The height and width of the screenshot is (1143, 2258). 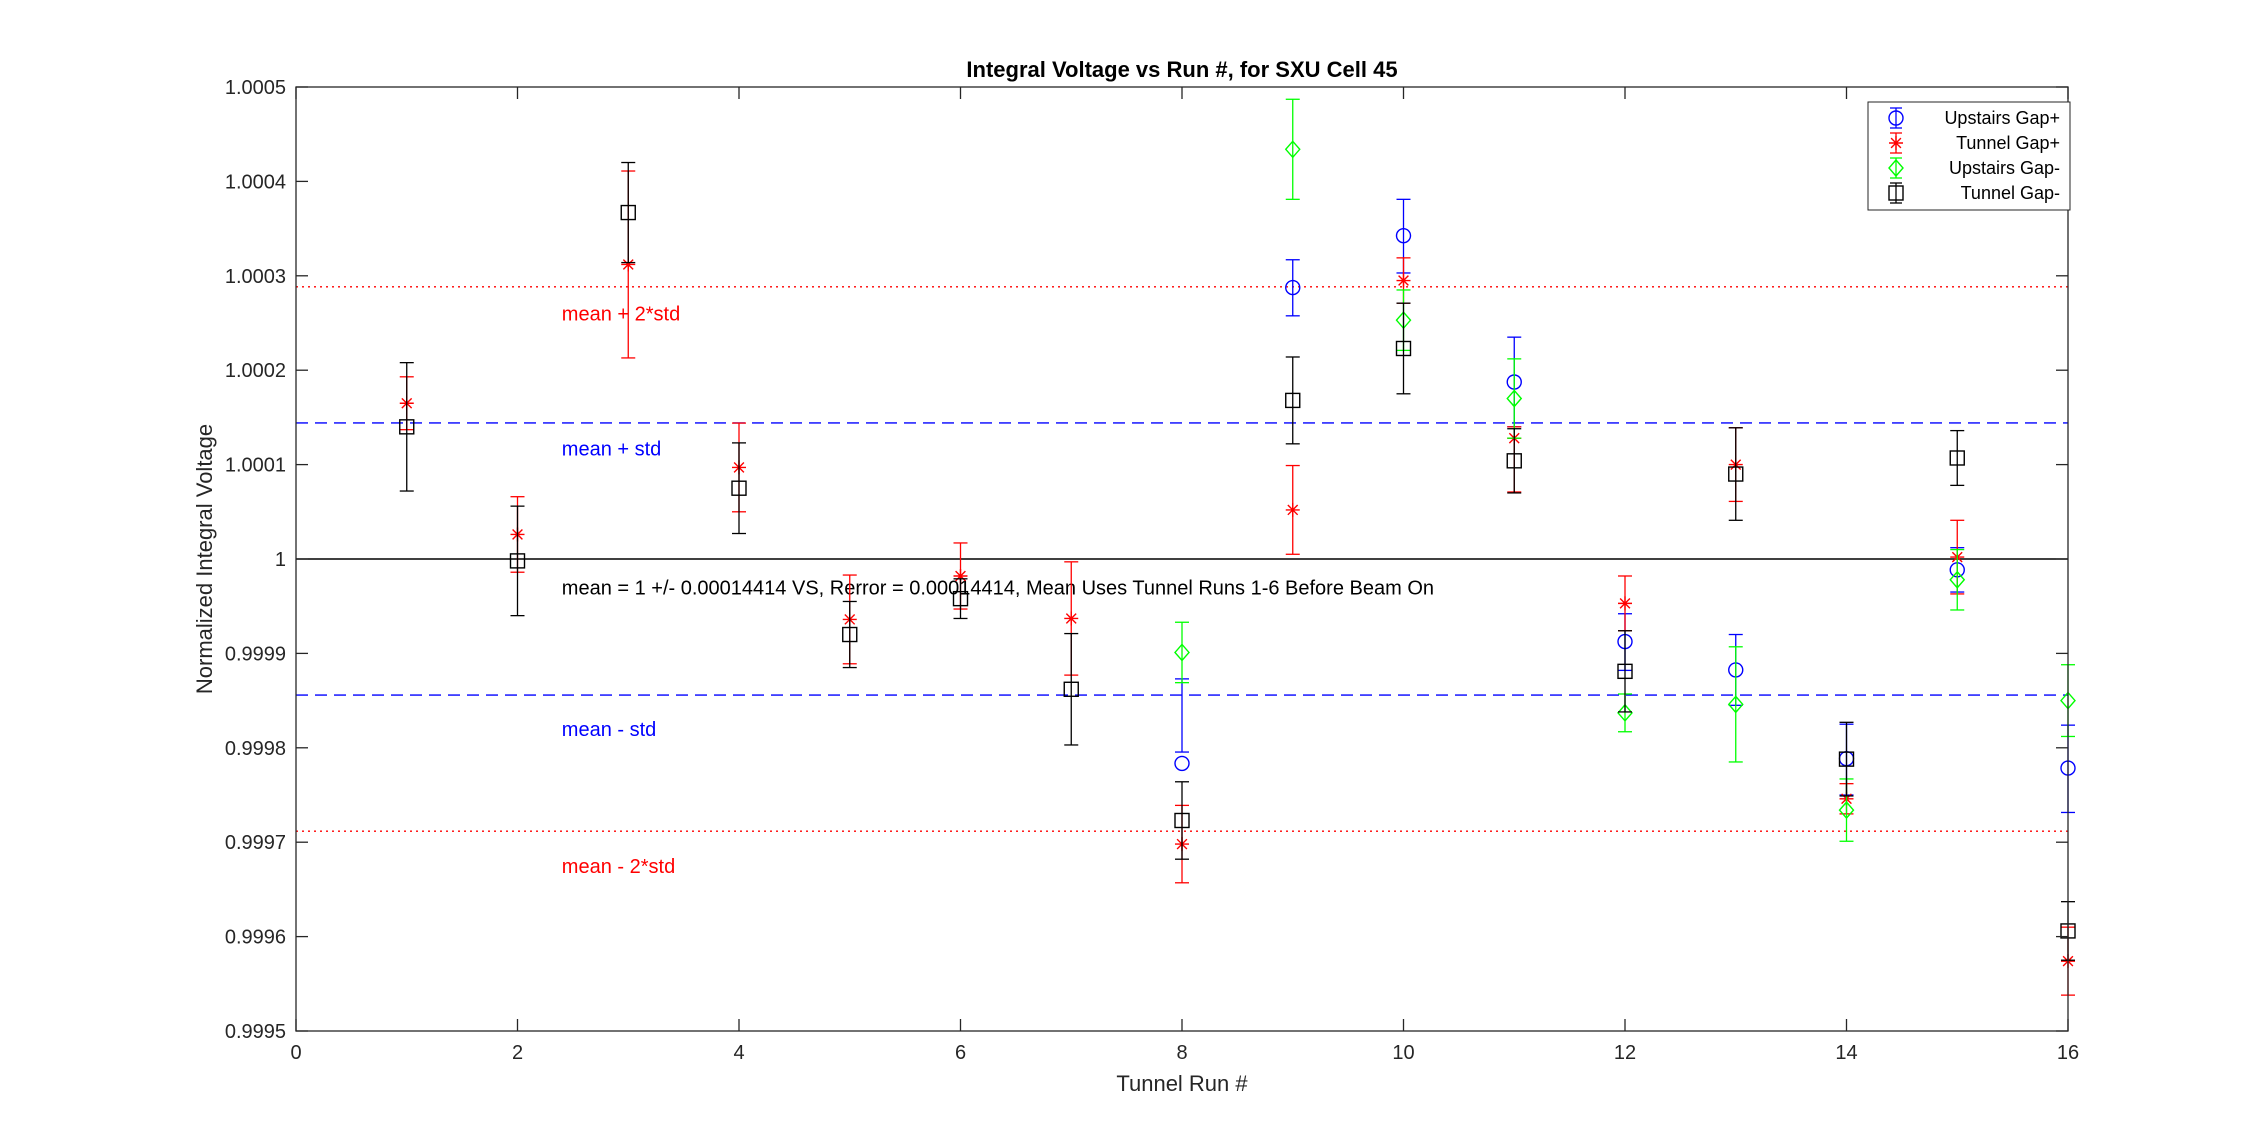 I want to click on x-tick-label: 0, so click(x=295, y=1053).